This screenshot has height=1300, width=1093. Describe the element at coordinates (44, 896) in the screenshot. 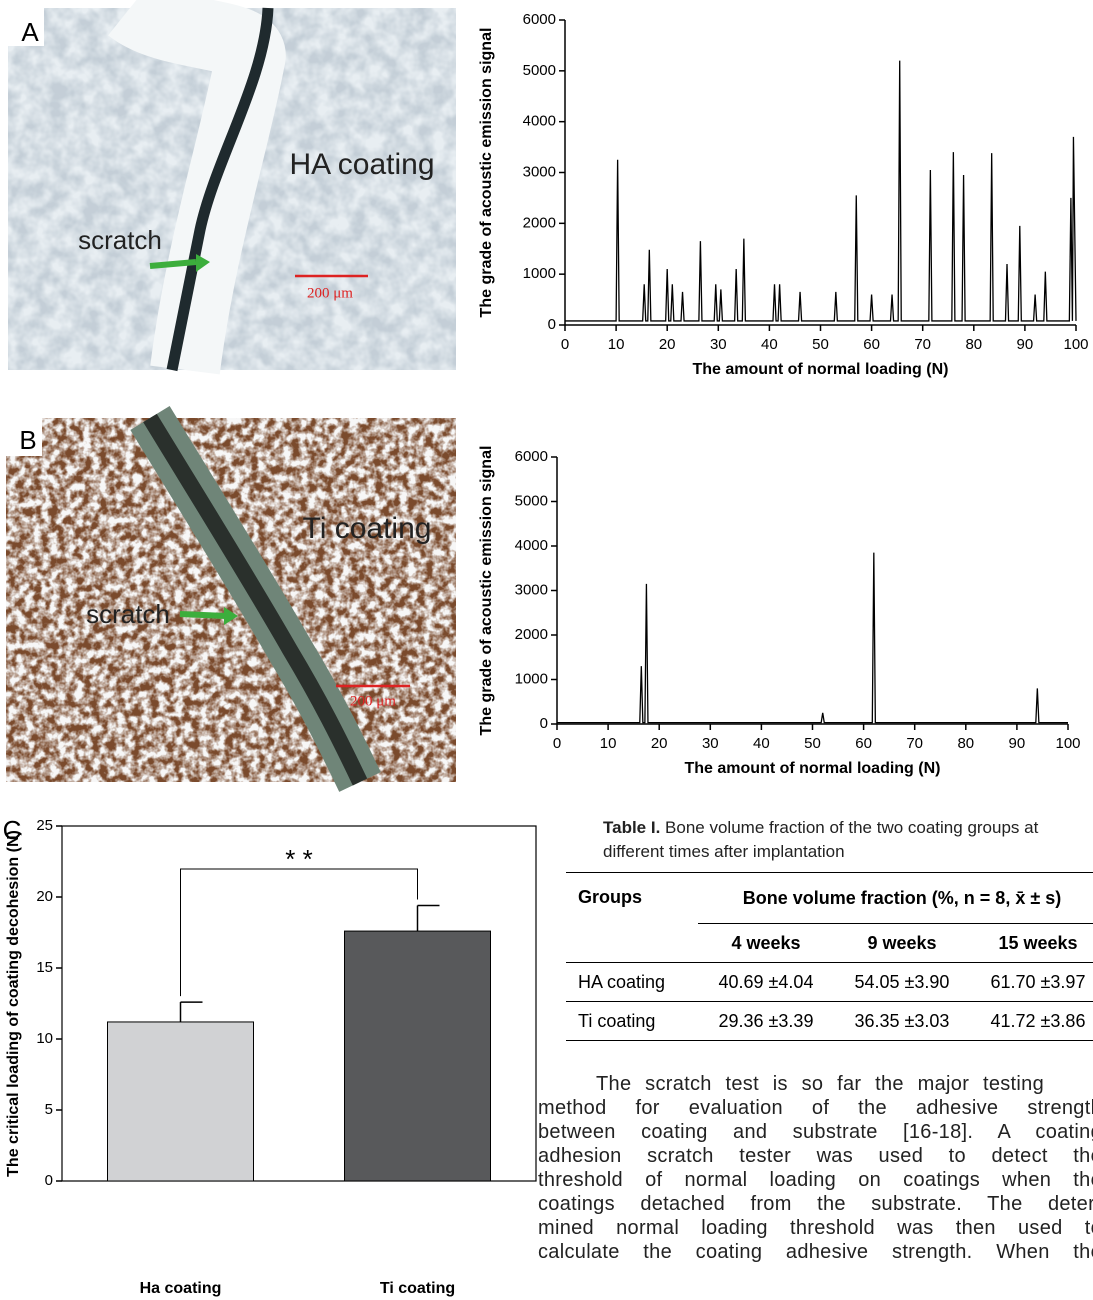

I see `y-tick-label: 20` at that location.